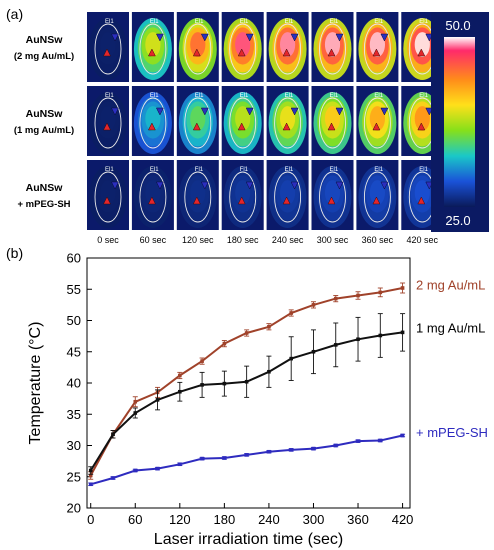  Describe the element at coordinates (74, 414) in the screenshot. I see `y-tick-label: 35` at that location.